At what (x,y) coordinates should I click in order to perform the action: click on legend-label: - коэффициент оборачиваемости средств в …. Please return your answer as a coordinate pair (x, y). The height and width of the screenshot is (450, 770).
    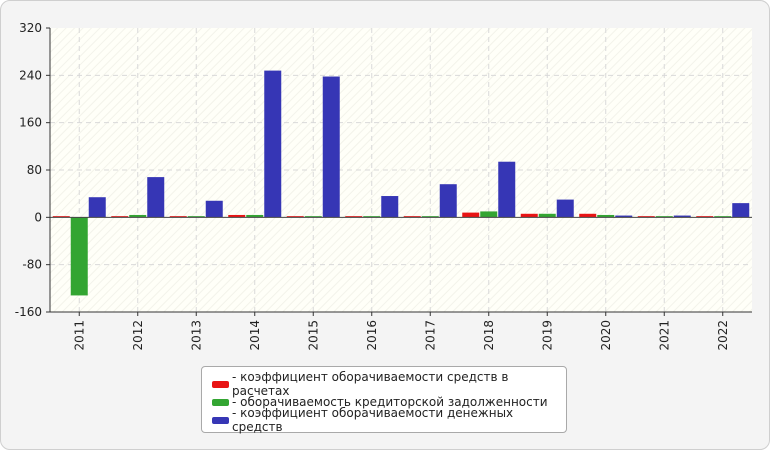
    Looking at the image, I should click on (370, 384).